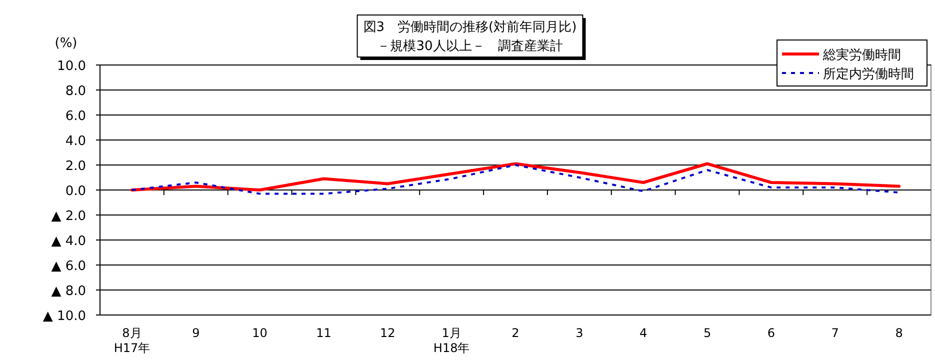 The height and width of the screenshot is (363, 935). Describe the element at coordinates (64, 316) in the screenshot. I see `y-tick-label: ▲ 10.0` at that location.